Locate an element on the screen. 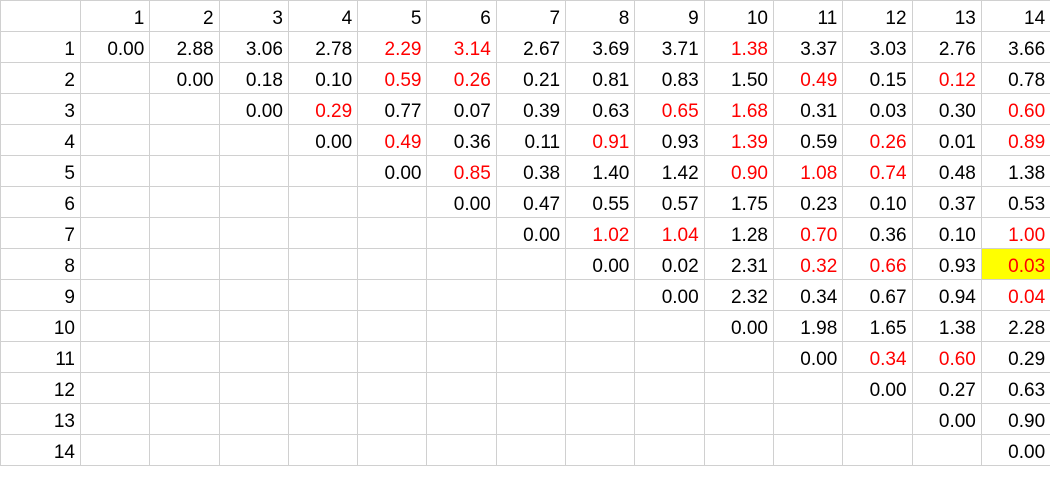 The image size is (1050, 478). data-cell: 1.65 is located at coordinates (877, 326).